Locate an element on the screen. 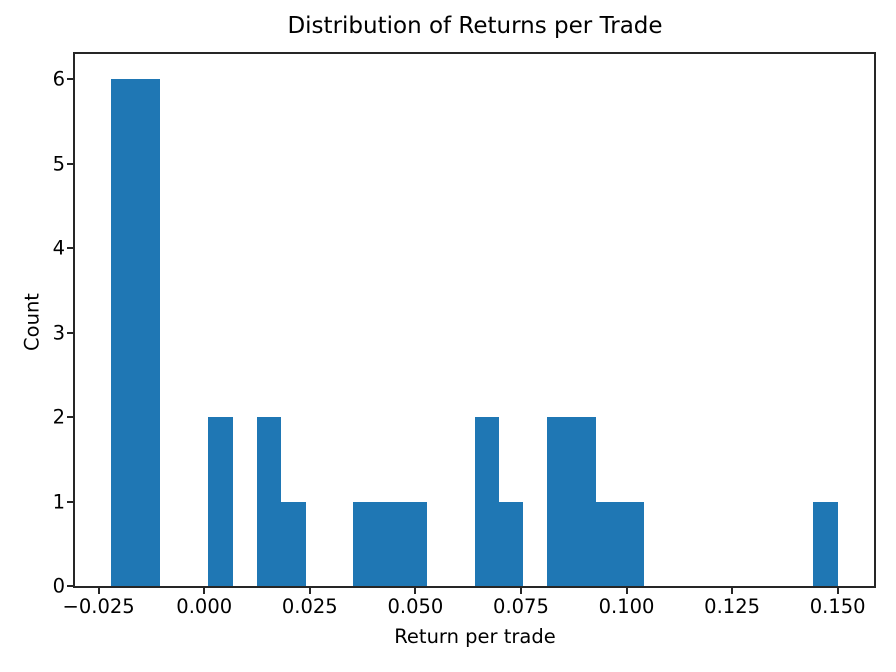 The width and height of the screenshot is (896, 672). y-tick-label: 3 is located at coordinates (58, 332).